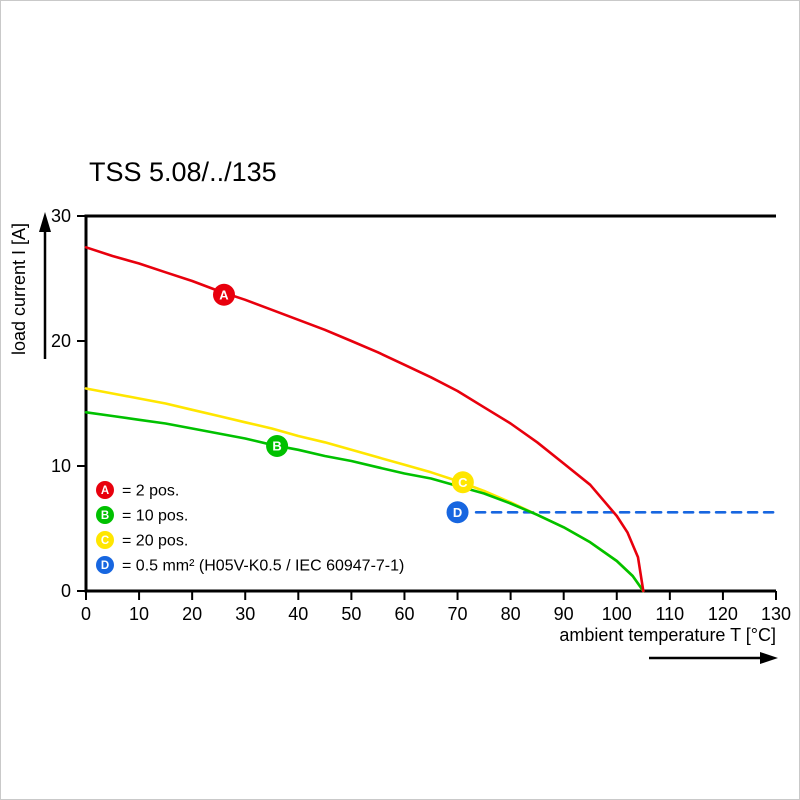 This screenshot has width=800, height=800. Describe the element at coordinates (404, 614) in the screenshot. I see `x-tick-label: 60` at that location.